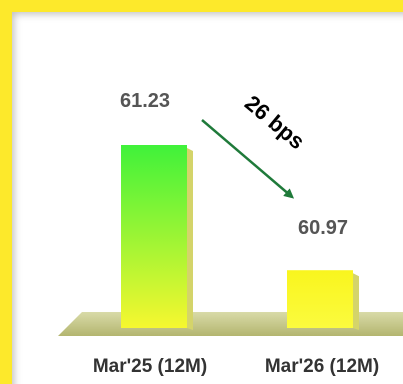 This screenshot has height=384, width=403. What do you see at coordinates (154, 236) in the screenshot?
I see `bar-mar25` at bounding box center [154, 236].